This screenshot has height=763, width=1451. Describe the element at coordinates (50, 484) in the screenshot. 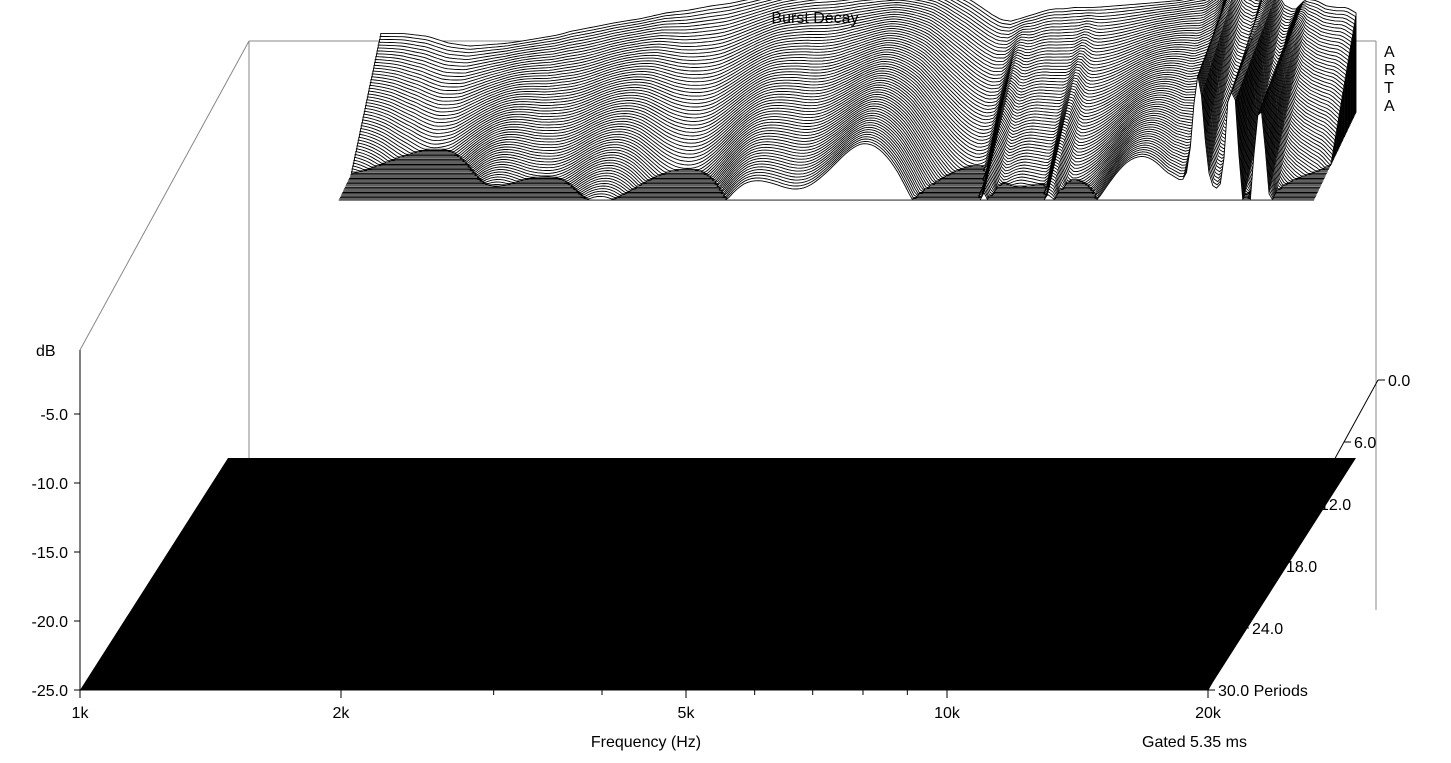

I see `y-tick-label: -10.0` at that location.